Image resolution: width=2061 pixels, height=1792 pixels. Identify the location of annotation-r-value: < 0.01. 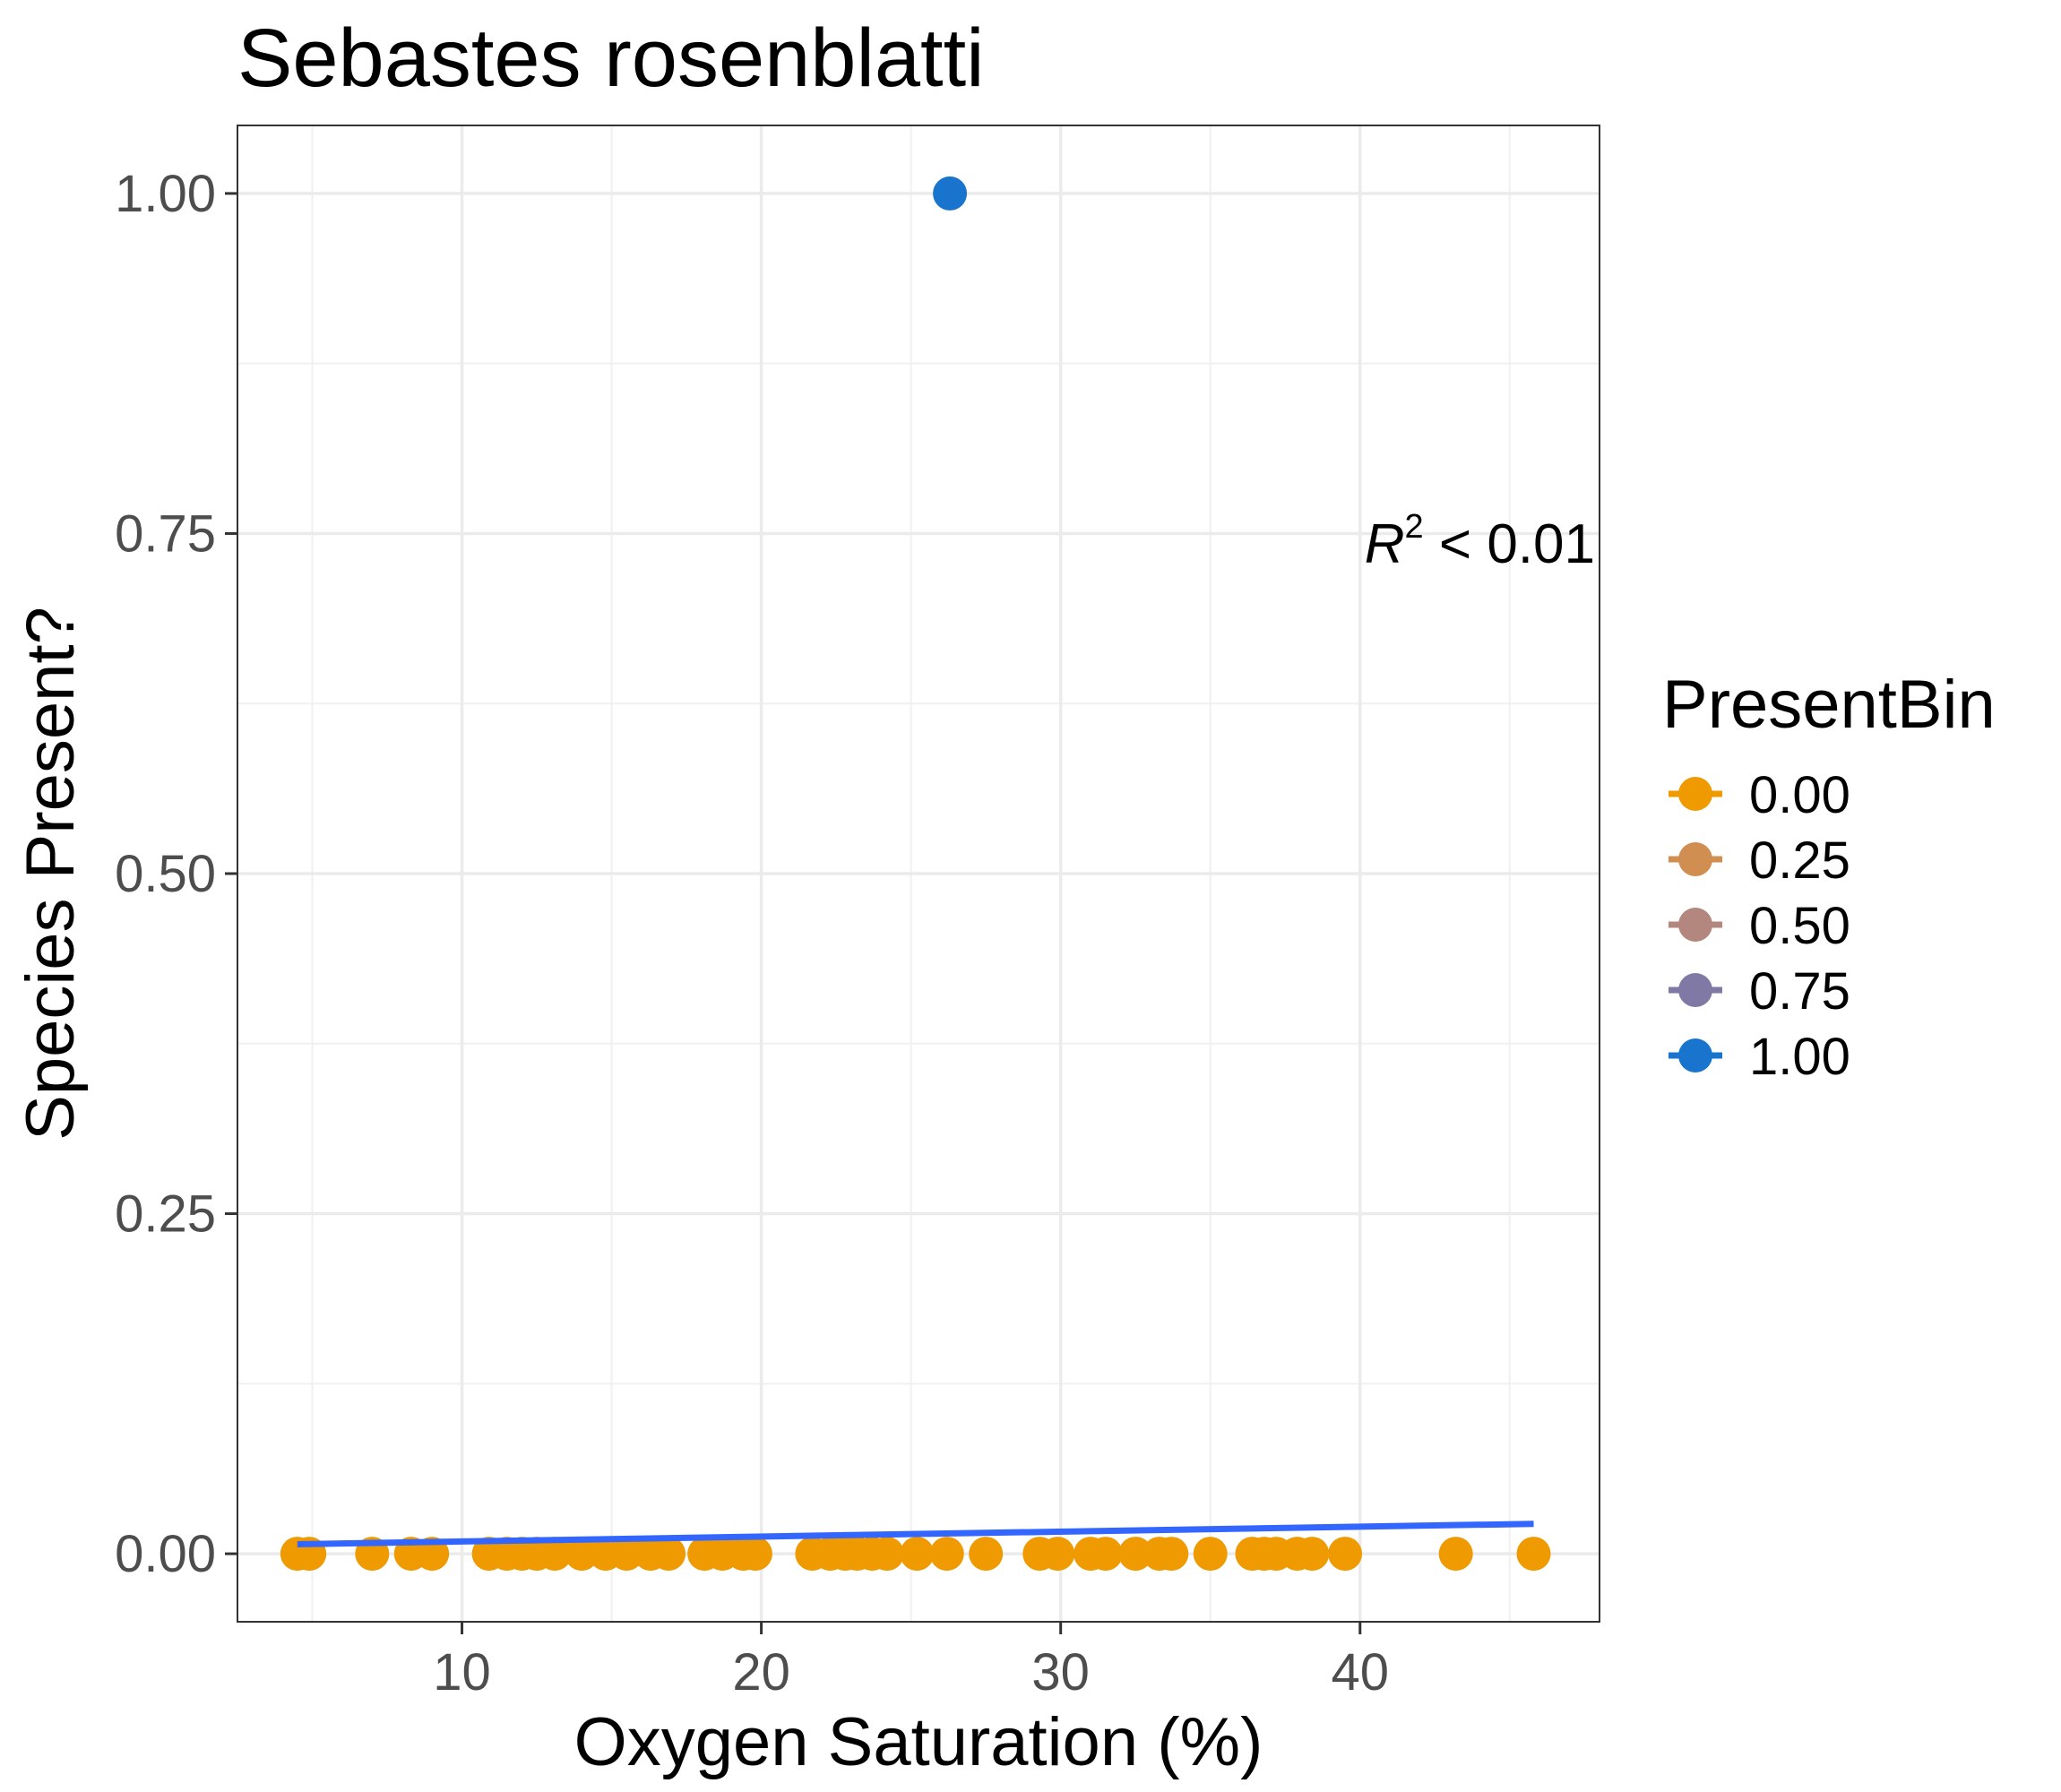
(1509, 544).